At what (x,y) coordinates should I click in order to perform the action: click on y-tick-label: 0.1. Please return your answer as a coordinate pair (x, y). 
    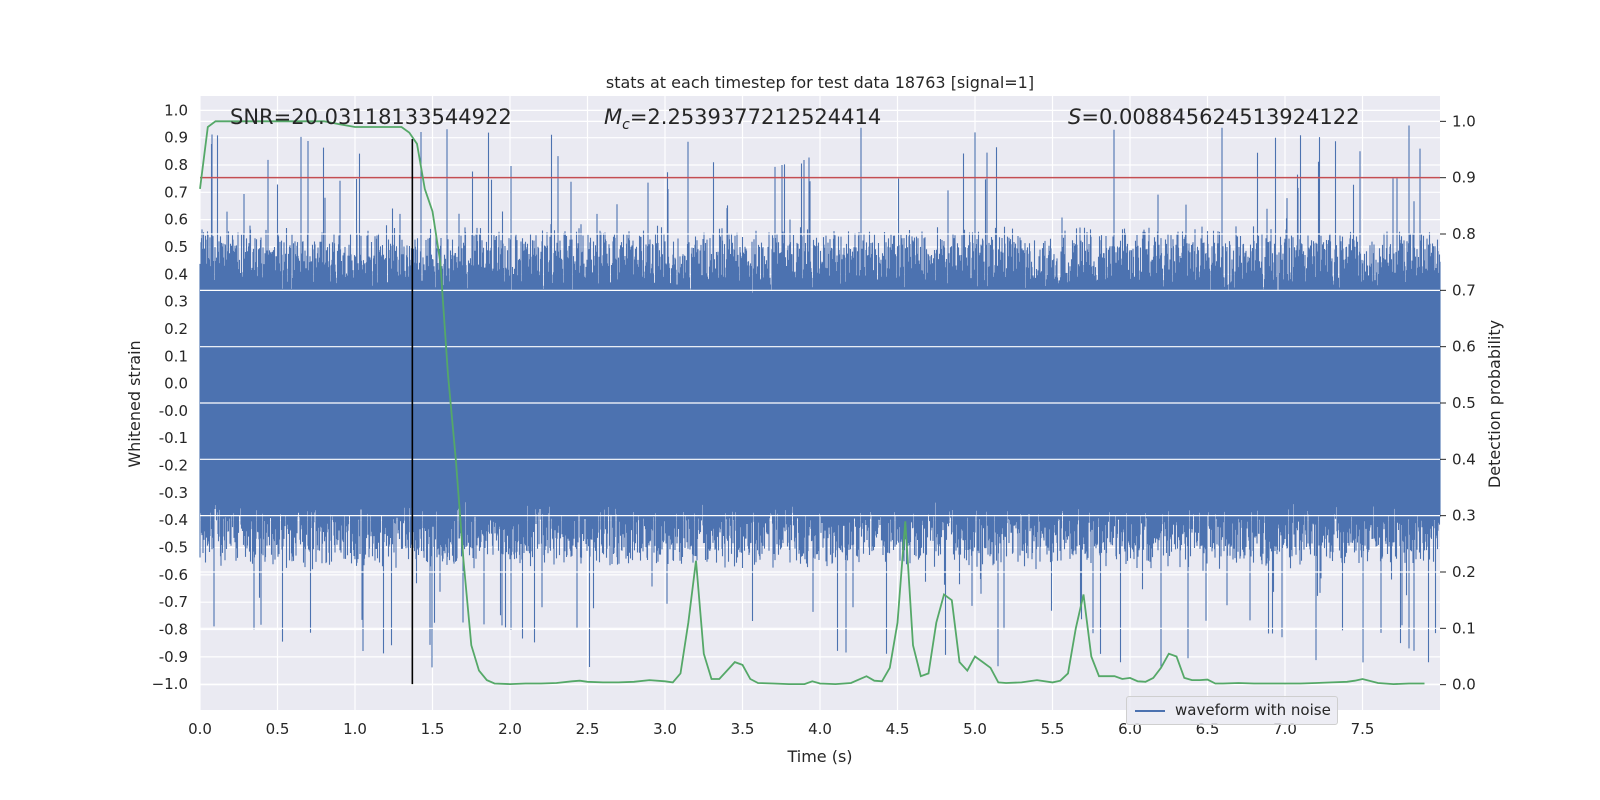
    Looking at the image, I should click on (176, 356).